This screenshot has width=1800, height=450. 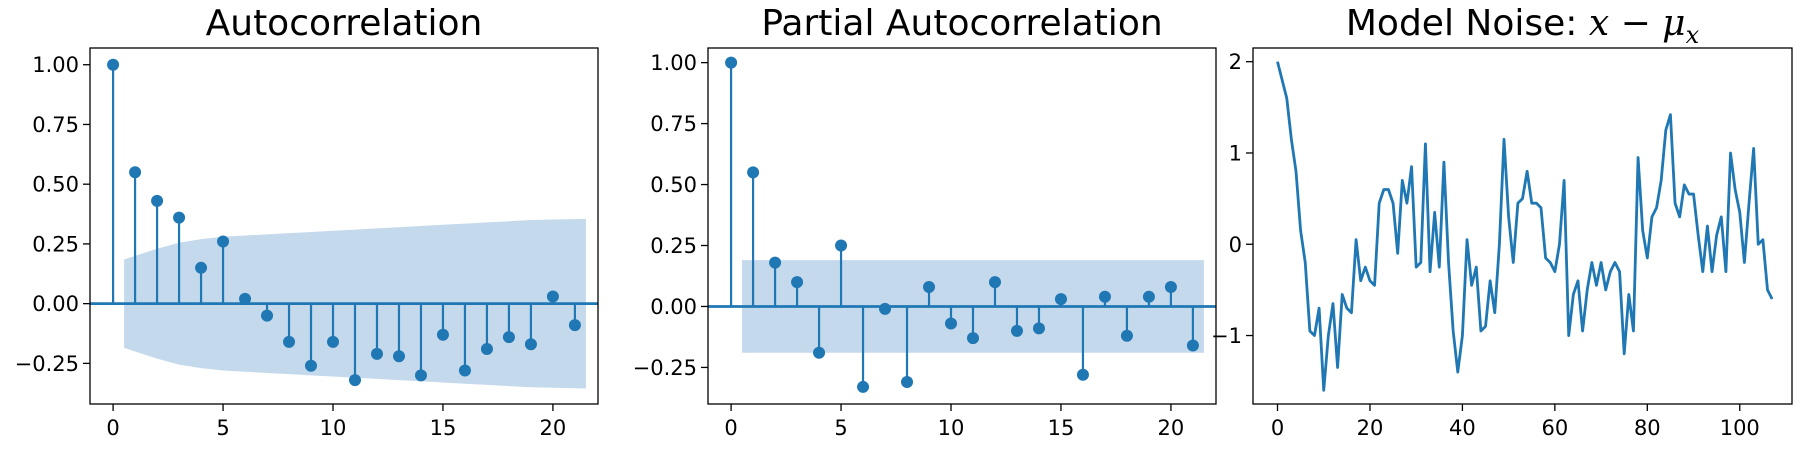 I want to click on chart-title: Model Noise: x − μx, so click(x=1523, y=26).